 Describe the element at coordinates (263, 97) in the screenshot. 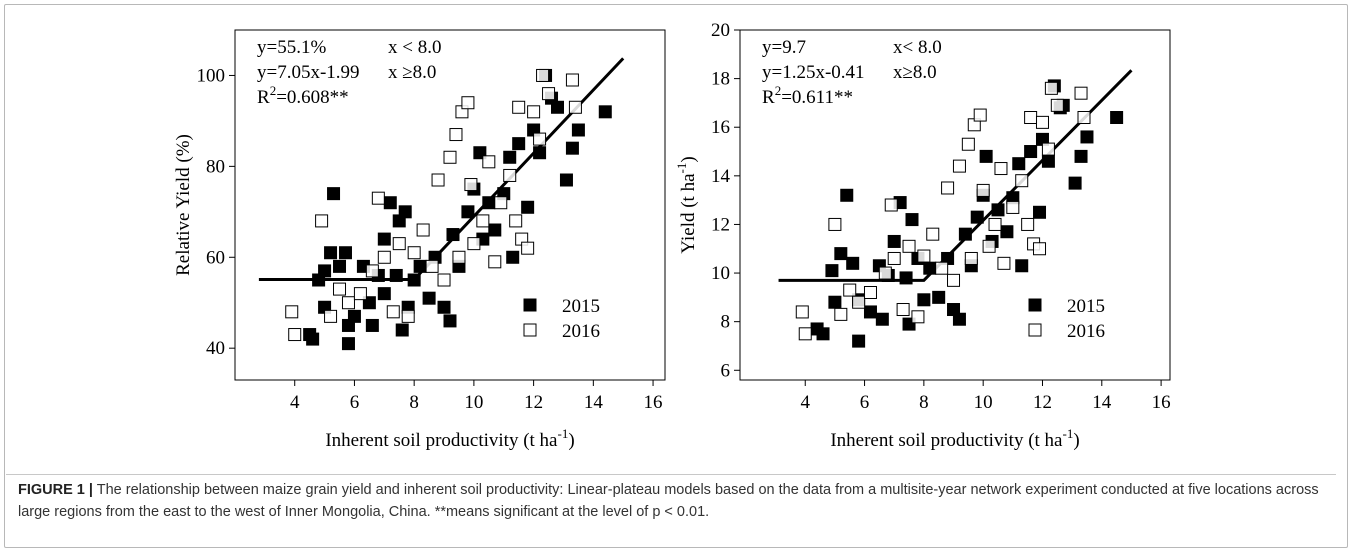

I see `r-squared-base: R` at that location.